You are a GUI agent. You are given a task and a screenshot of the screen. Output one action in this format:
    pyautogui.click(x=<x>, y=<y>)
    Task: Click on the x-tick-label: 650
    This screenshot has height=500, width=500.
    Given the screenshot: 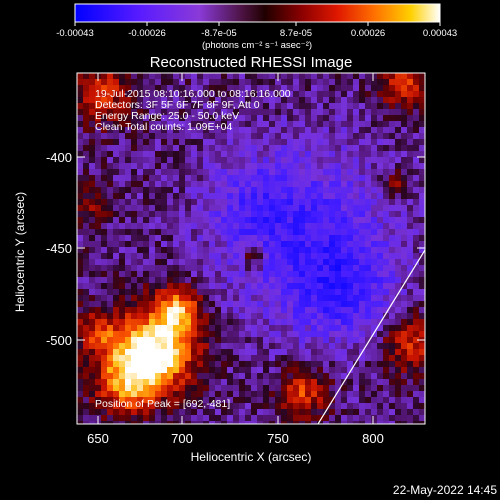 What is the action you would take?
    pyautogui.click(x=98, y=438)
    